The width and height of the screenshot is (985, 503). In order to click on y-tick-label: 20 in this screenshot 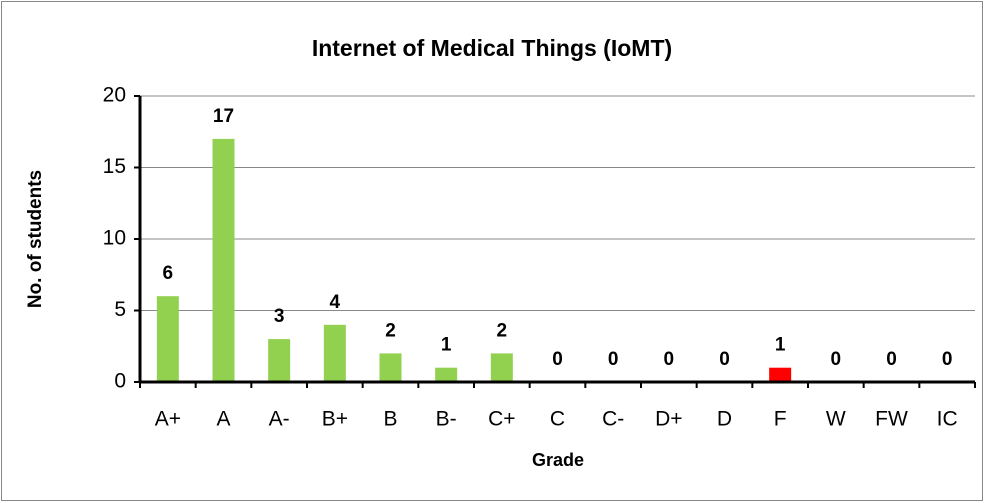, I will do `click(114, 95)`.